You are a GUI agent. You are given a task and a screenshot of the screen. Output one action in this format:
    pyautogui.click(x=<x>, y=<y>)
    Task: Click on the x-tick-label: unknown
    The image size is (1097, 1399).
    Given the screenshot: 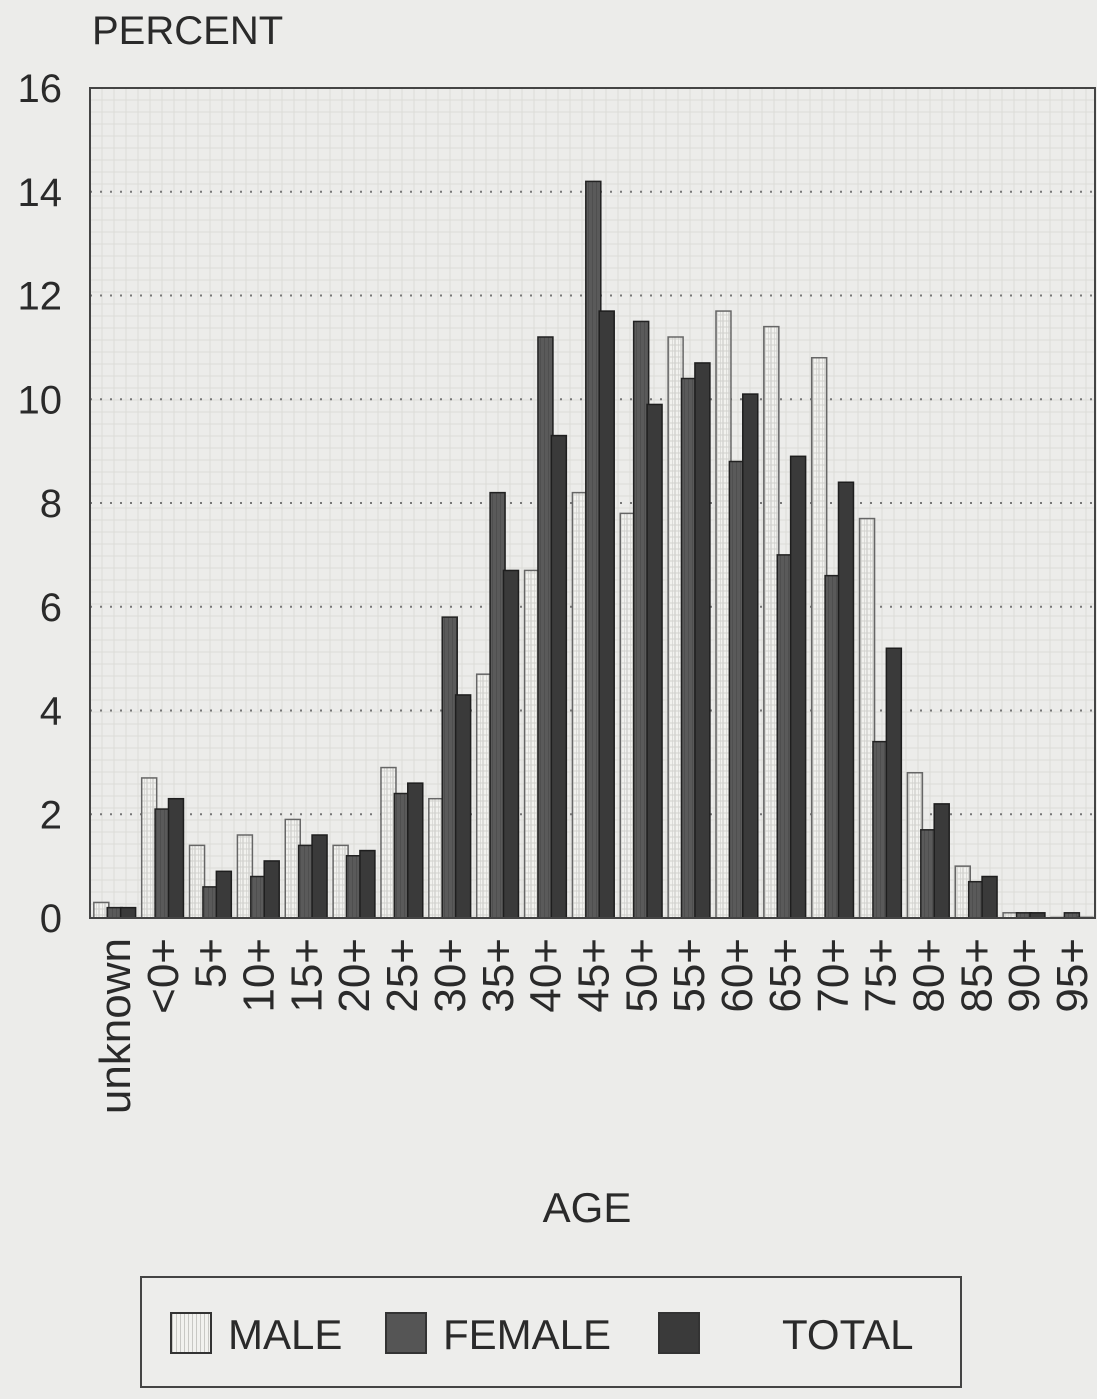 What is the action you would take?
    pyautogui.click(x=115, y=1026)
    